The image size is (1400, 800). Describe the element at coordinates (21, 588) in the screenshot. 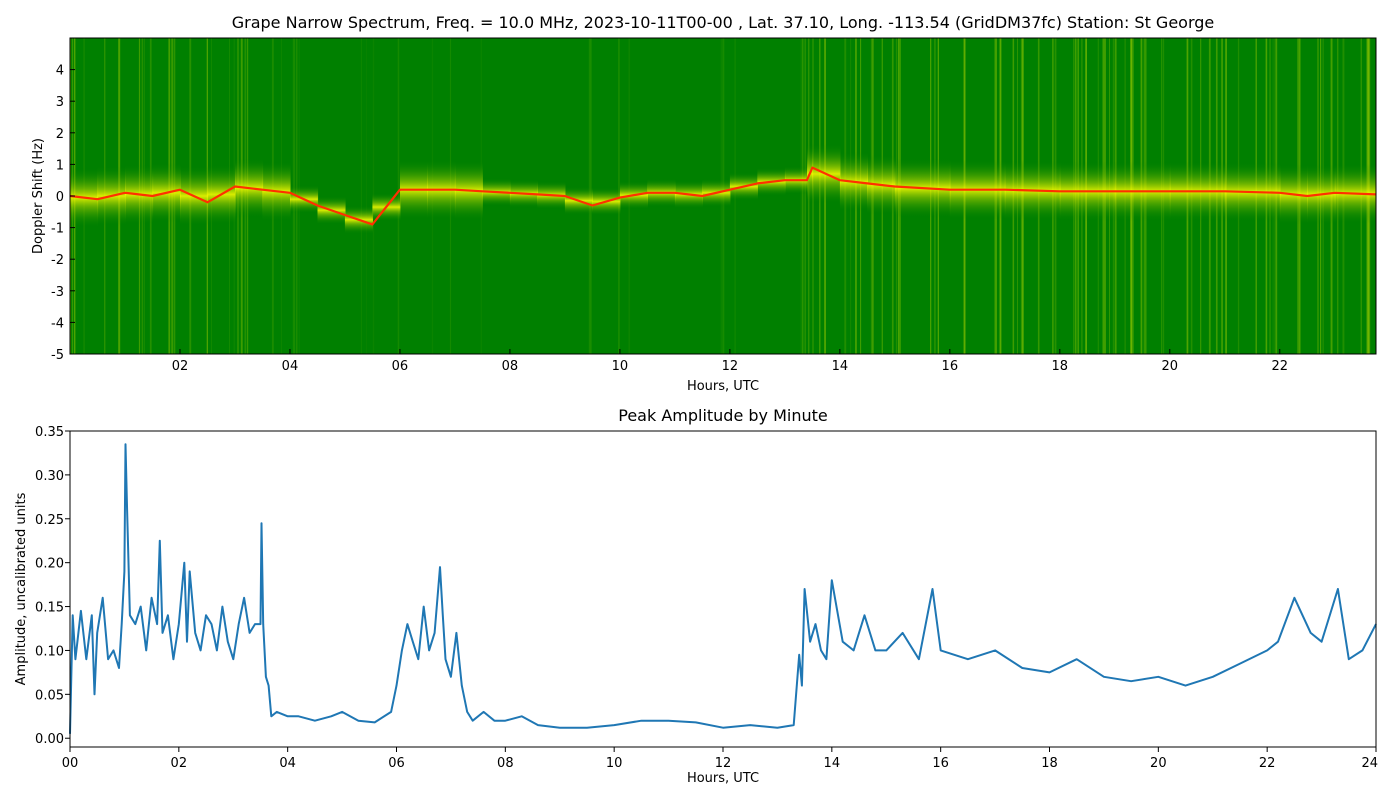

I see `amplitude-y-label: Amplitude, uncalibrated units` at that location.